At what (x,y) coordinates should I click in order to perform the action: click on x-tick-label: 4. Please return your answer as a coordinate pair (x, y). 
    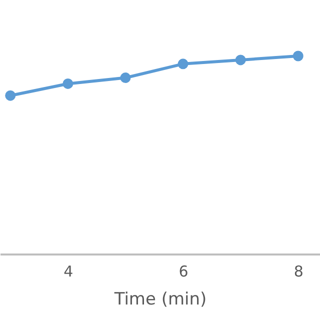
    Looking at the image, I should click on (69, 271).